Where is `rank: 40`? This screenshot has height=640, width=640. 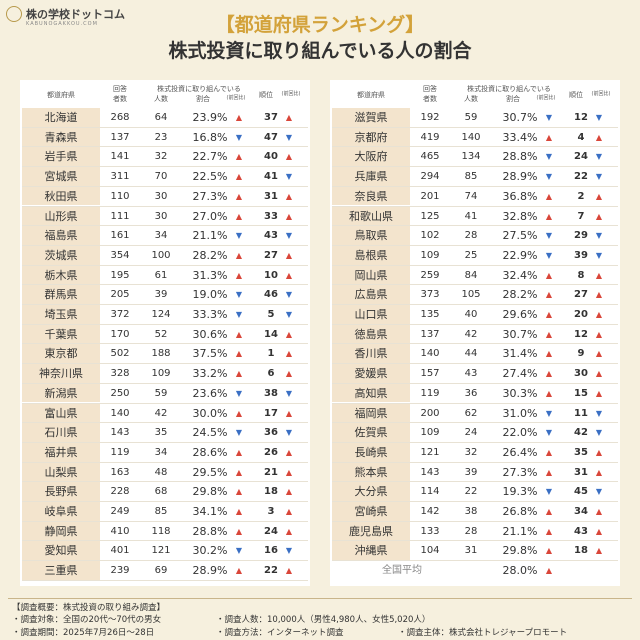
rank: 40 is located at coordinates (271, 157).